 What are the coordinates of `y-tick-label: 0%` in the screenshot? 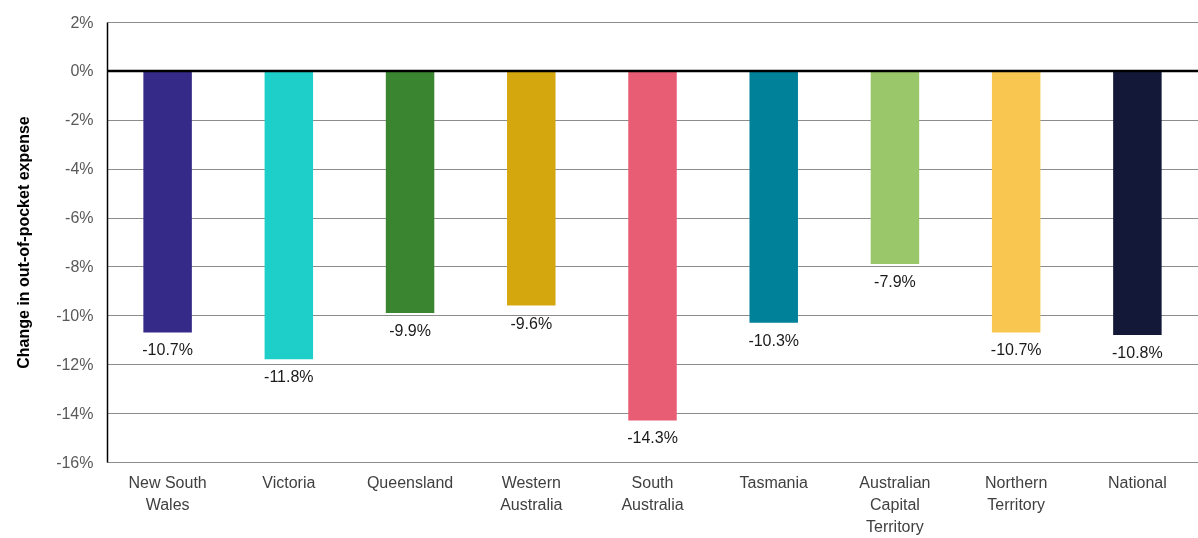 It's located at (82, 71).